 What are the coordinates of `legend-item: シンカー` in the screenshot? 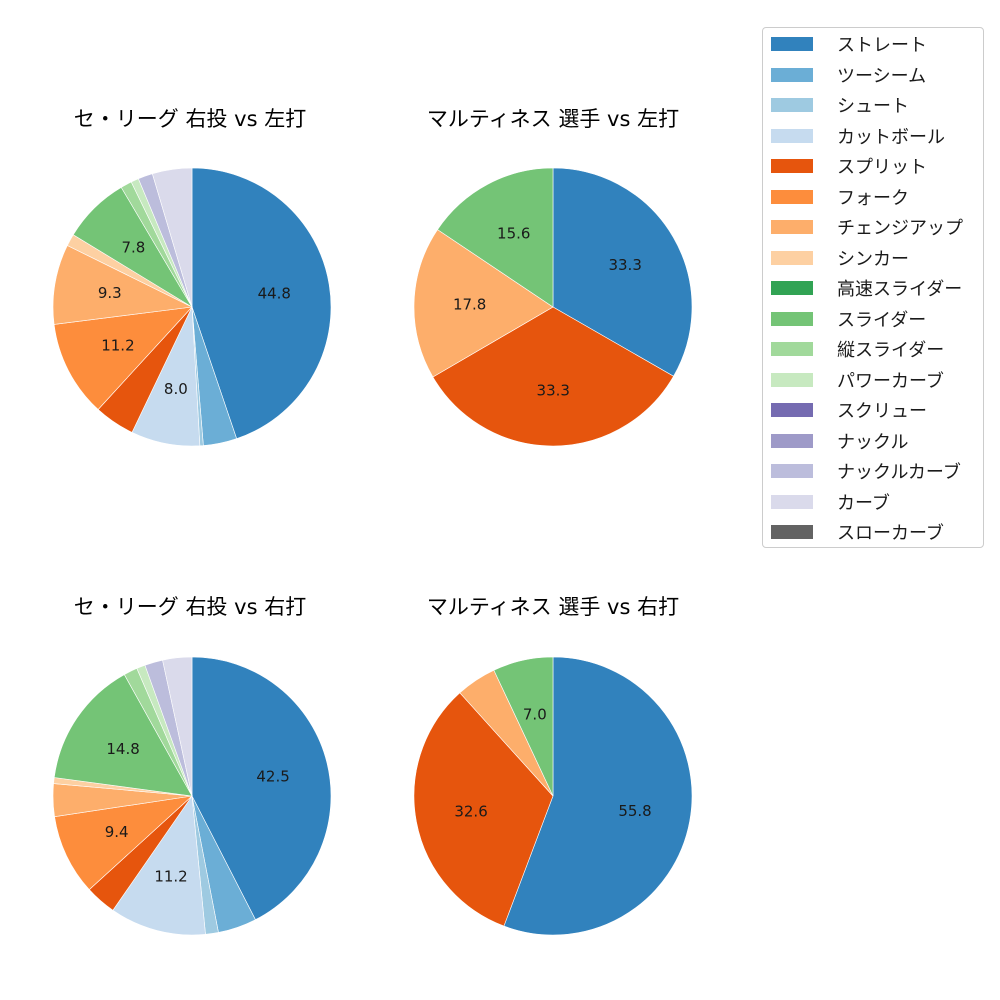 It's located at (840, 259).